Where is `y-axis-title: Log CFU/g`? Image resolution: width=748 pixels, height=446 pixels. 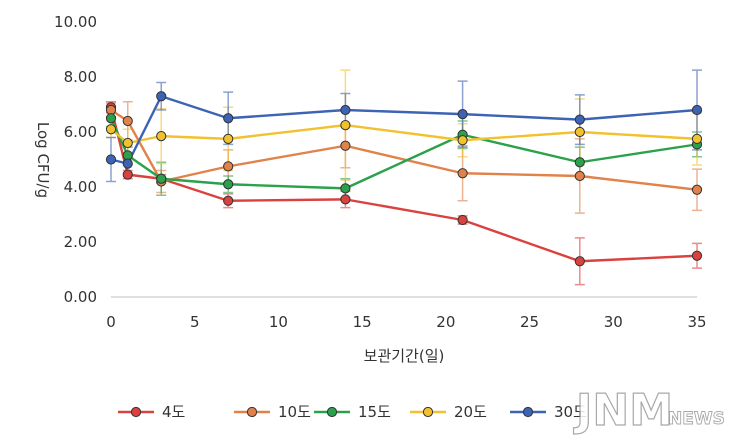 y-axis-title: Log CFU/g is located at coordinates (43, 160).